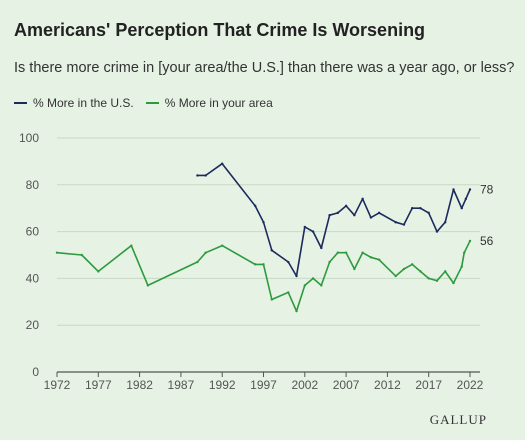 The image size is (525, 440). What do you see at coordinates (29, 138) in the screenshot?
I see `y-tick-label: 100` at bounding box center [29, 138].